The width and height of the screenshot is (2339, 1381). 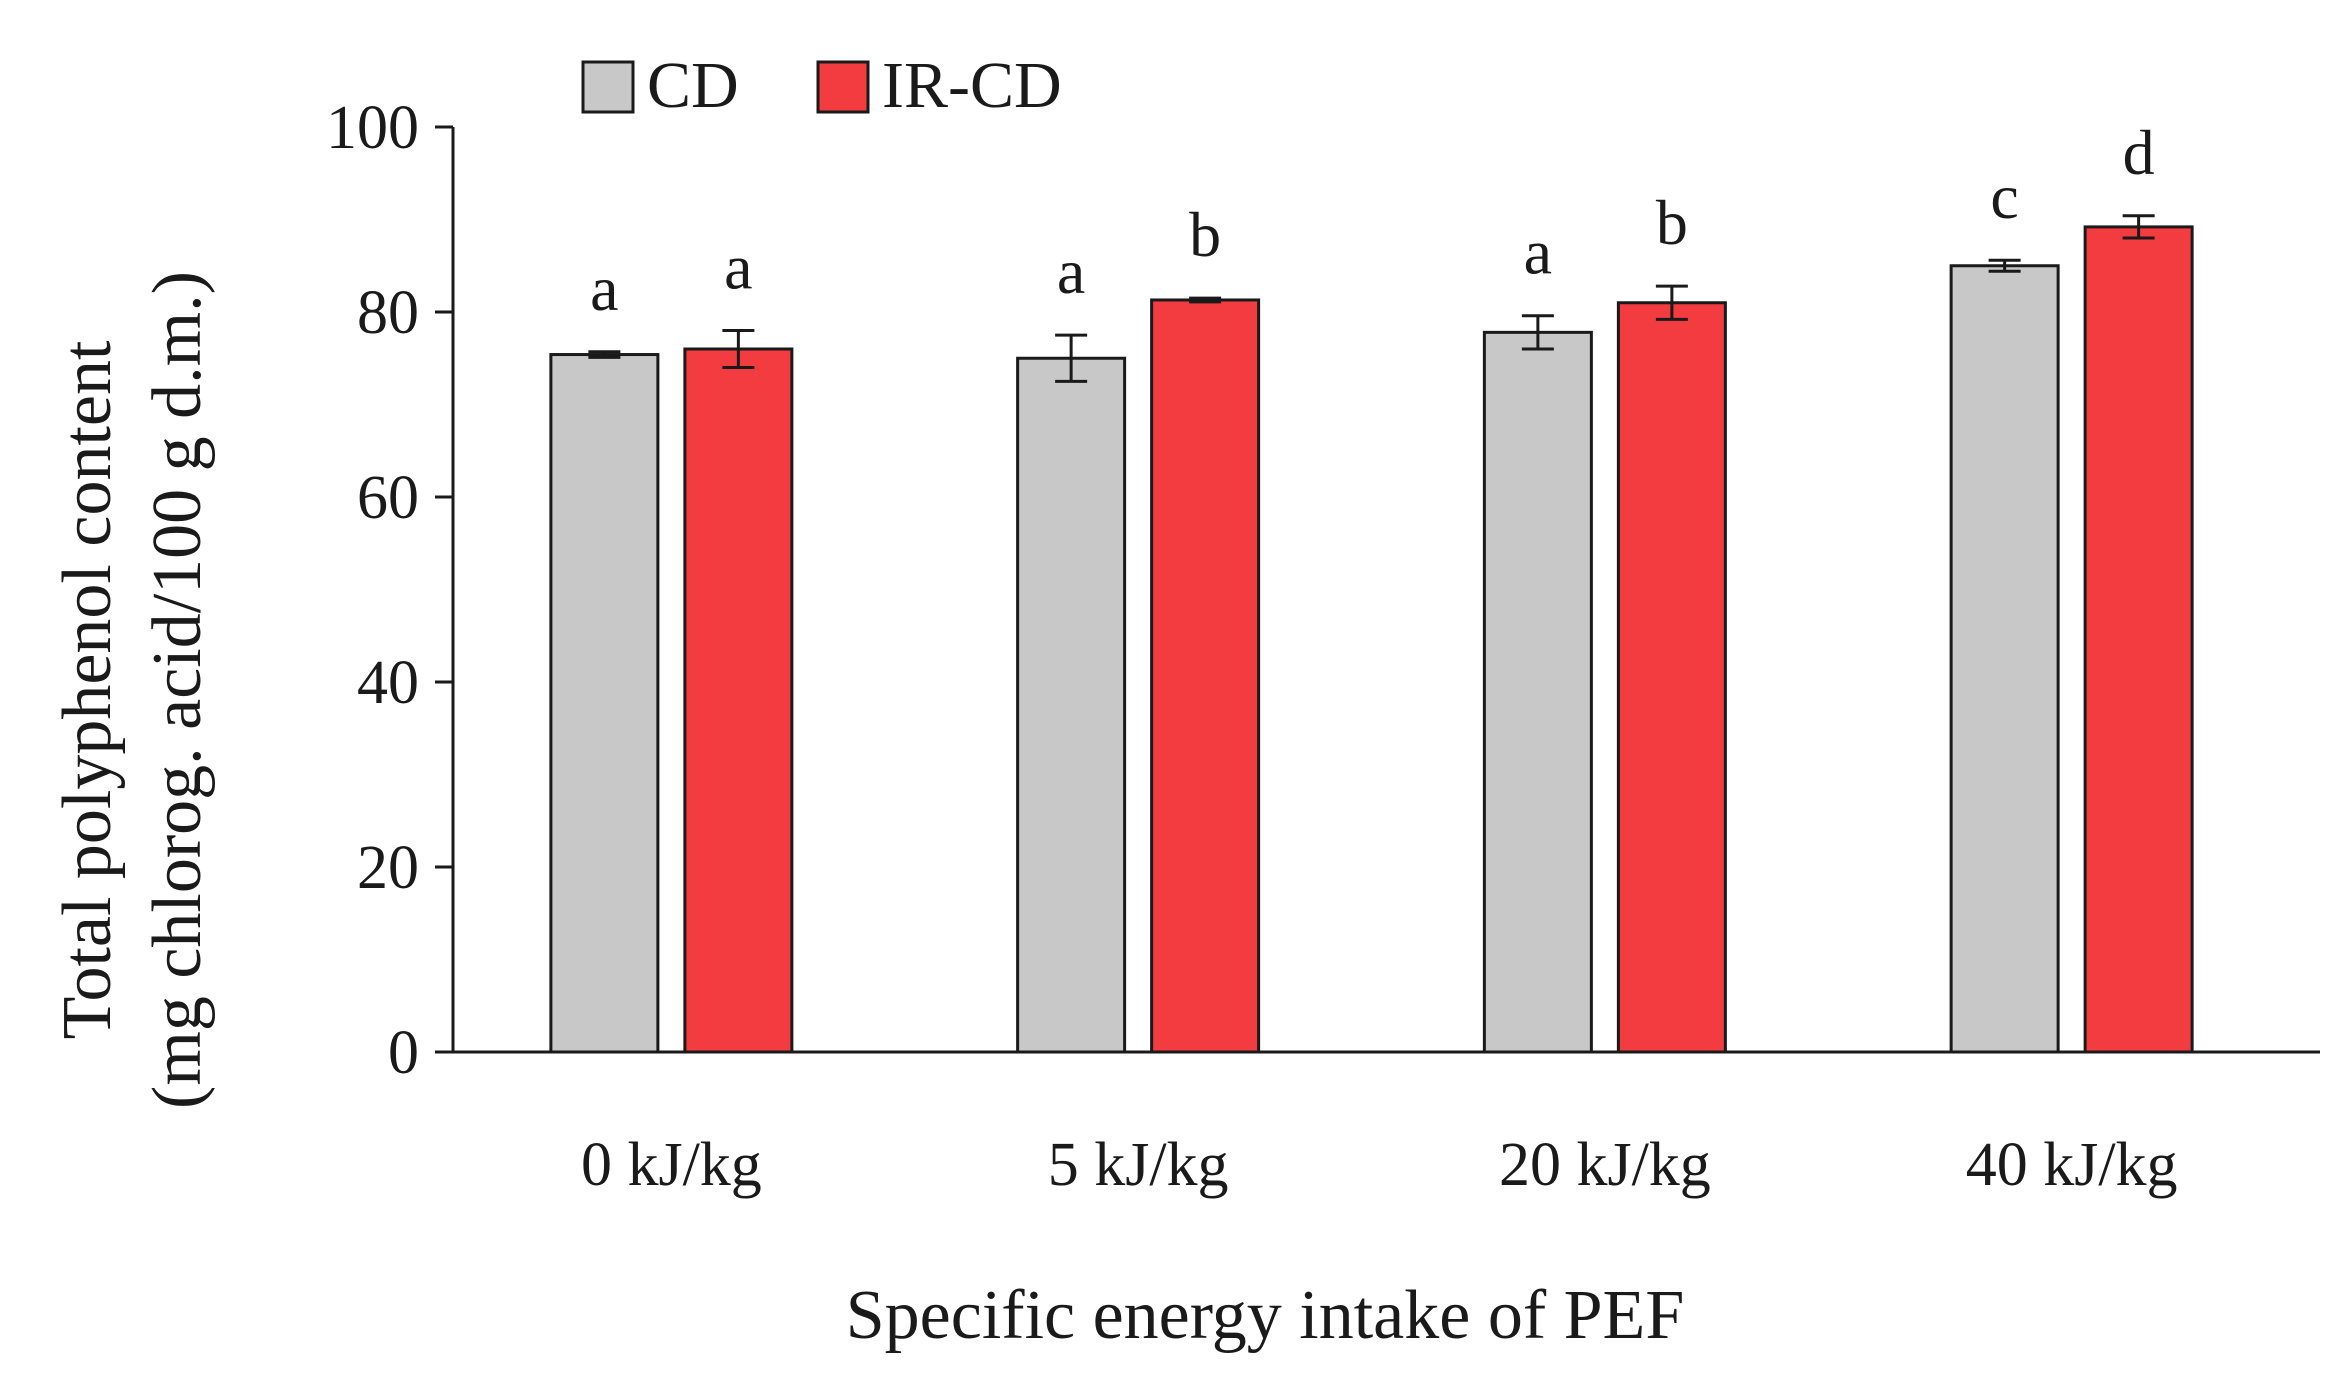 I want to click on significance-label: d, so click(x=2139, y=152).